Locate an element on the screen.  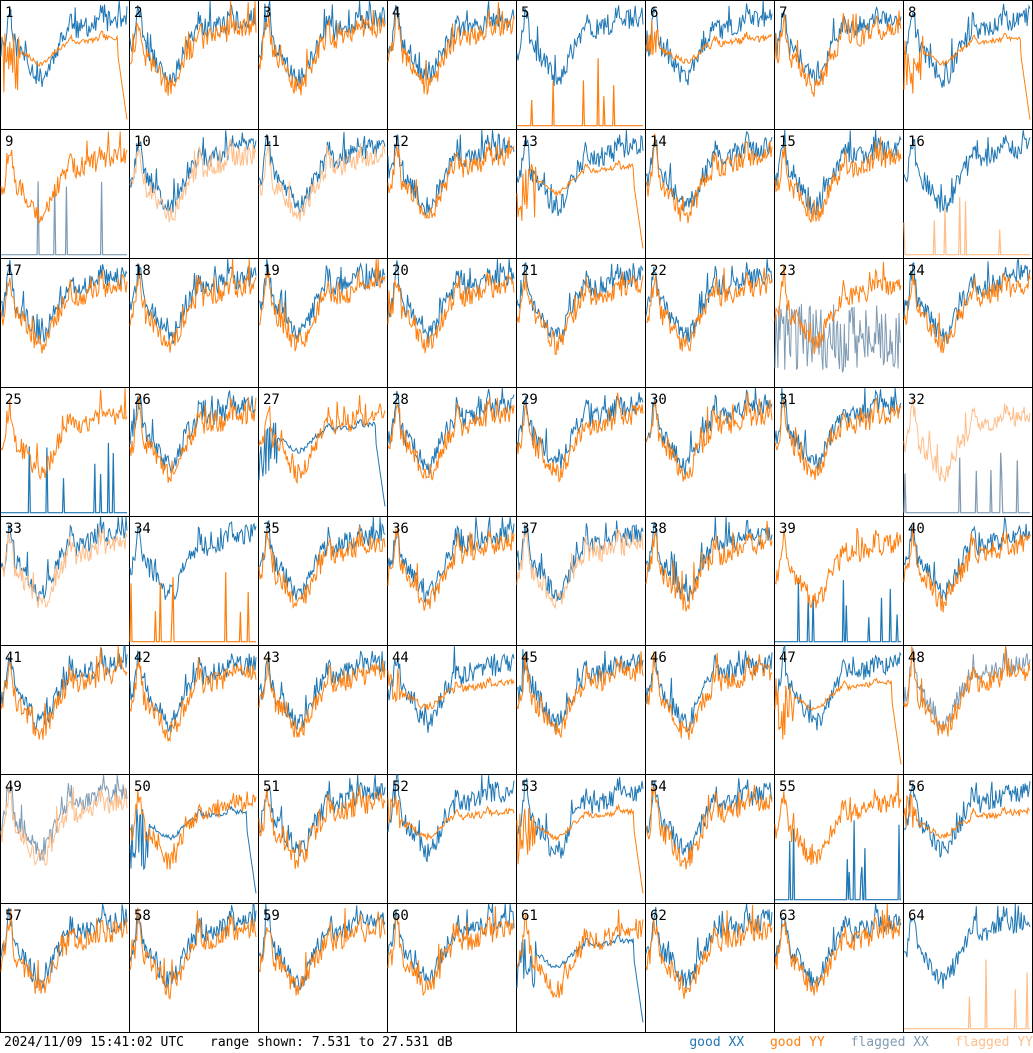
panel-label: 52 is located at coordinates (400, 787).